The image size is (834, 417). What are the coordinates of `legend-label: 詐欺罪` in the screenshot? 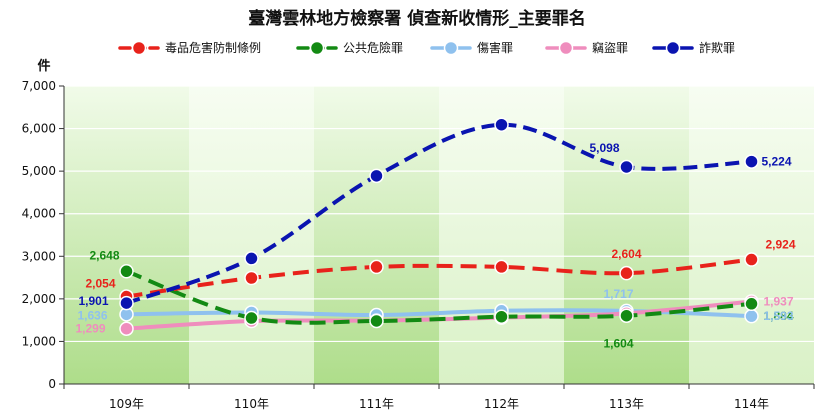 It's located at (717, 47).